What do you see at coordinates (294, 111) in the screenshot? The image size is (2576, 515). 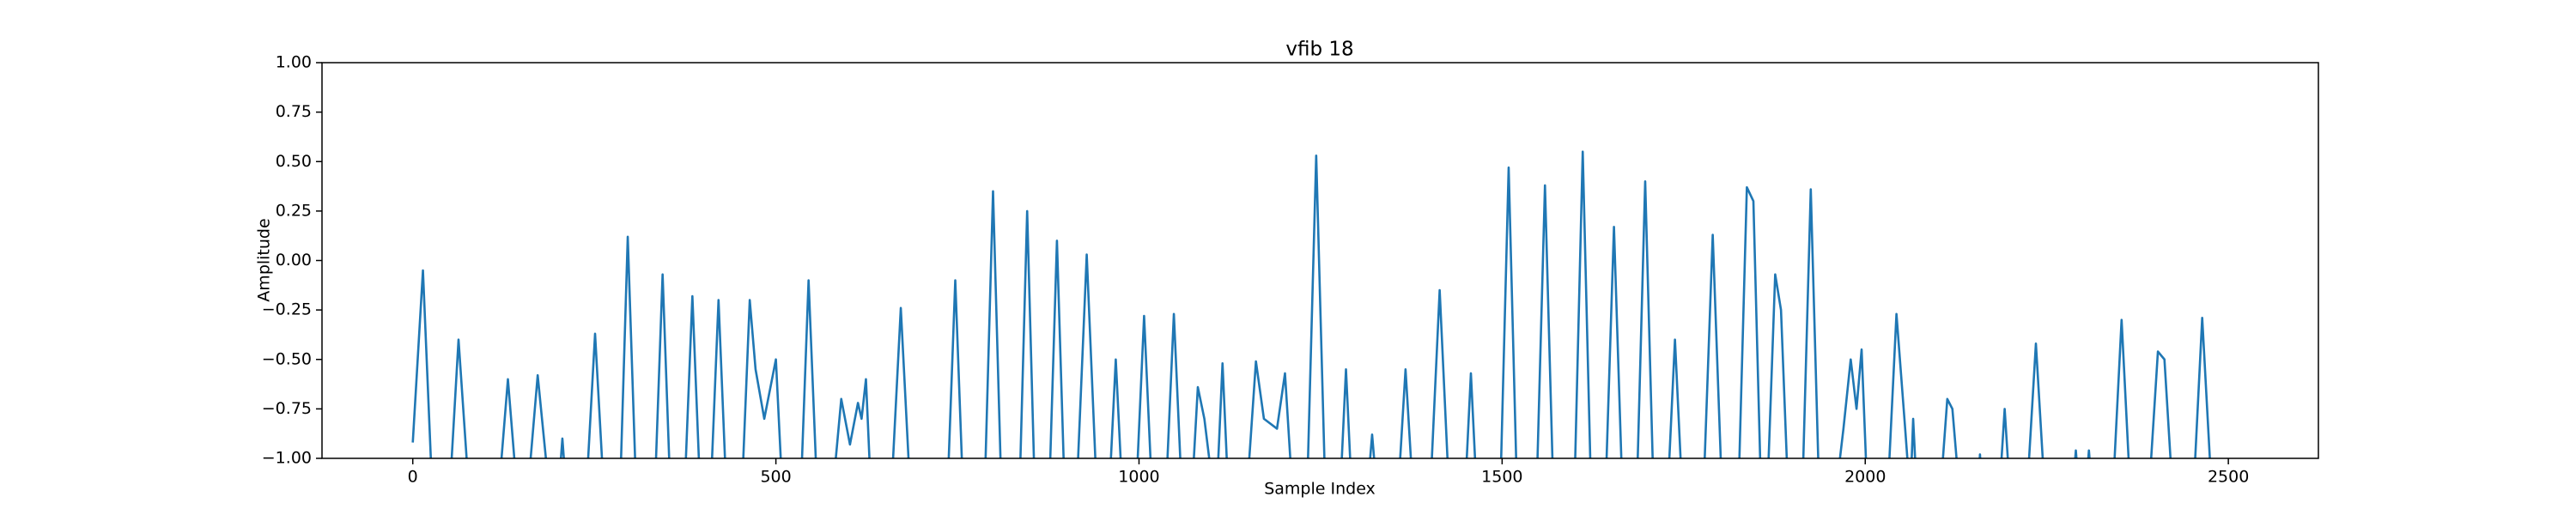 I see `y-tick-label: 0.75` at bounding box center [294, 111].